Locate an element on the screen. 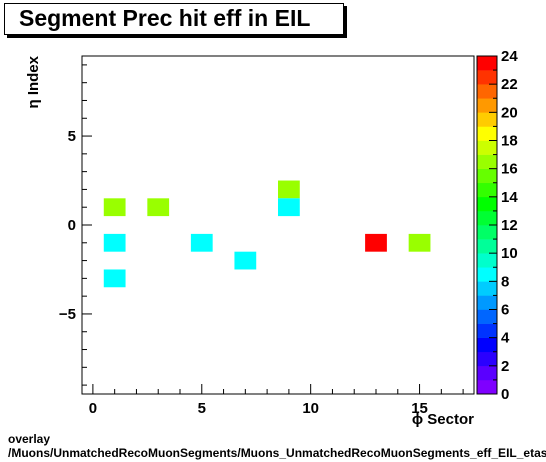 This screenshot has height=462, width=546. colorbar-tick-label: 18 is located at coordinates (509, 141).